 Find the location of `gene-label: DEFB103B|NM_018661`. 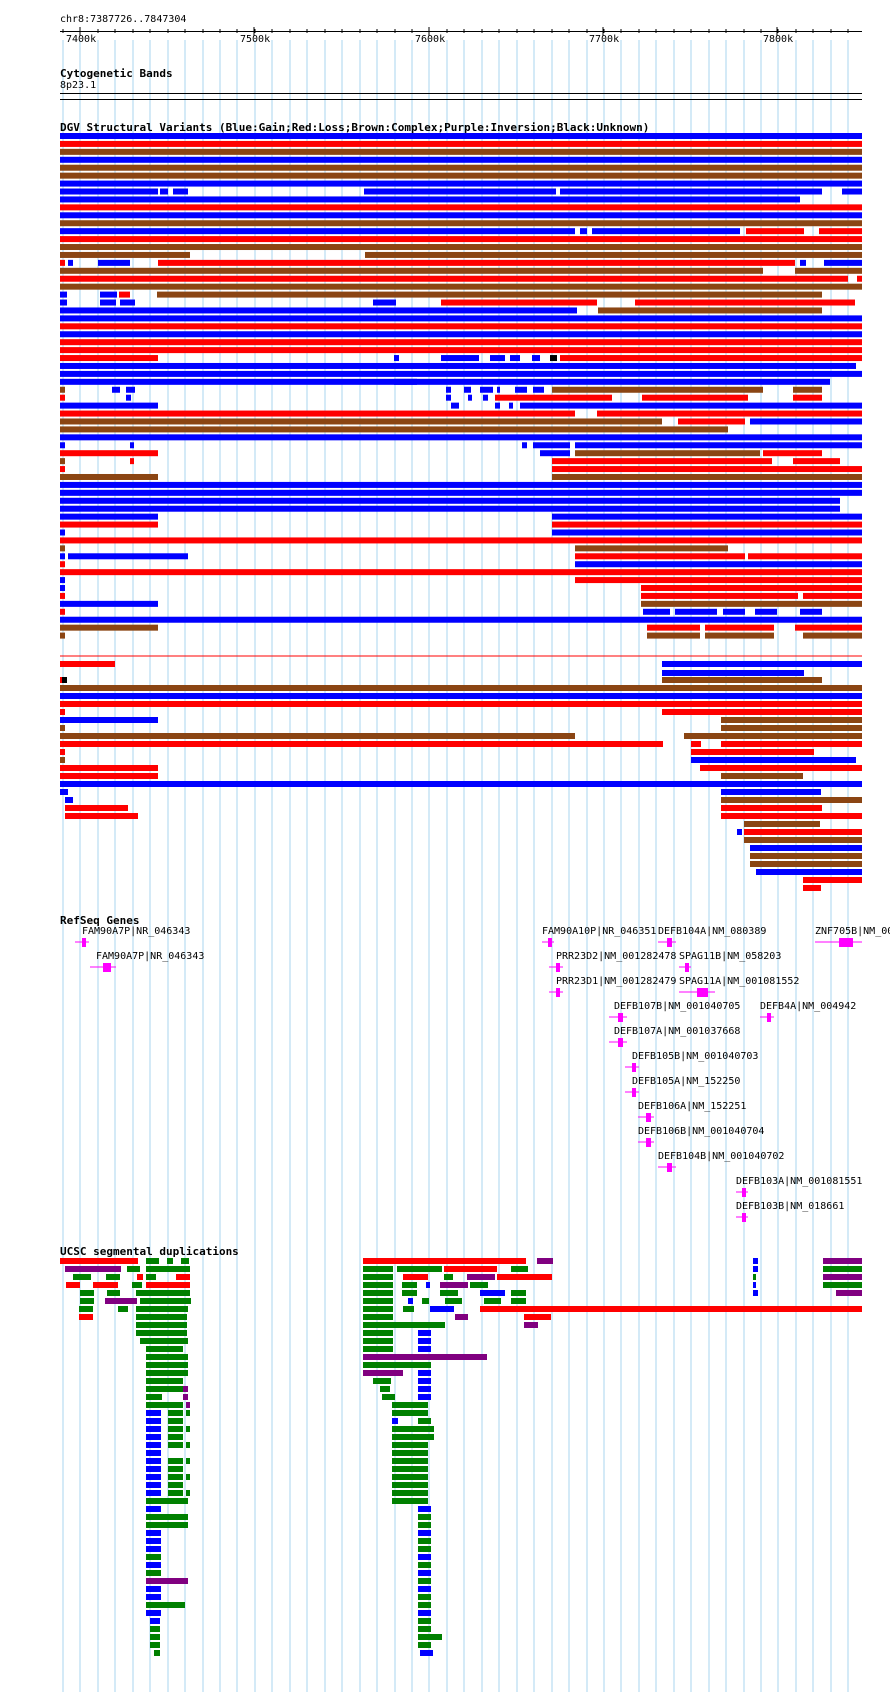

gene-label: DEFB103B|NM_018661 is located at coordinates (790, 1206).